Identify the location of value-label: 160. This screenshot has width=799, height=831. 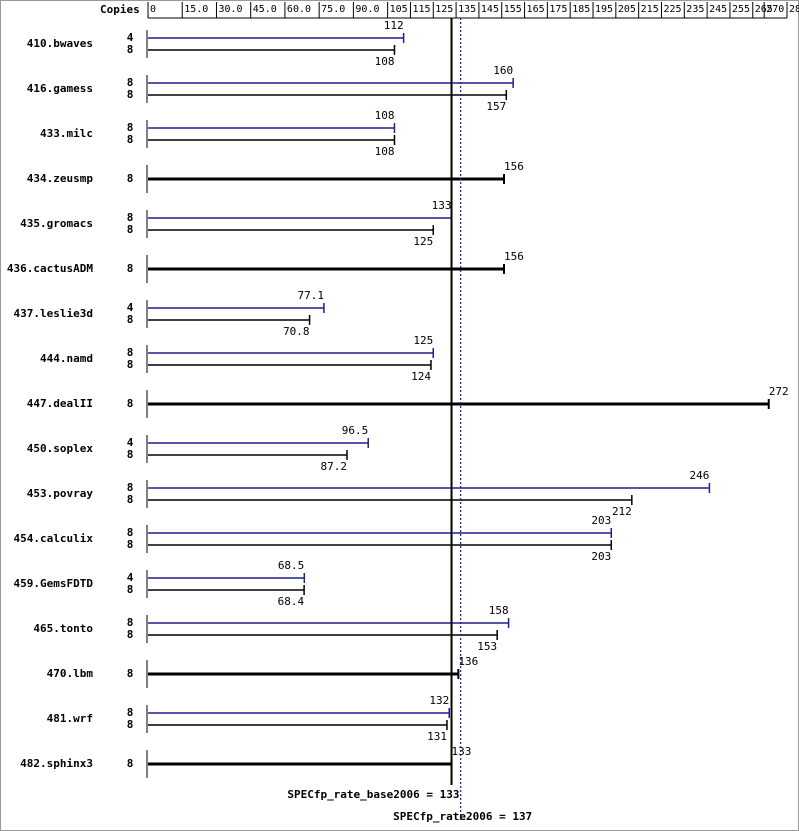
(503, 70).